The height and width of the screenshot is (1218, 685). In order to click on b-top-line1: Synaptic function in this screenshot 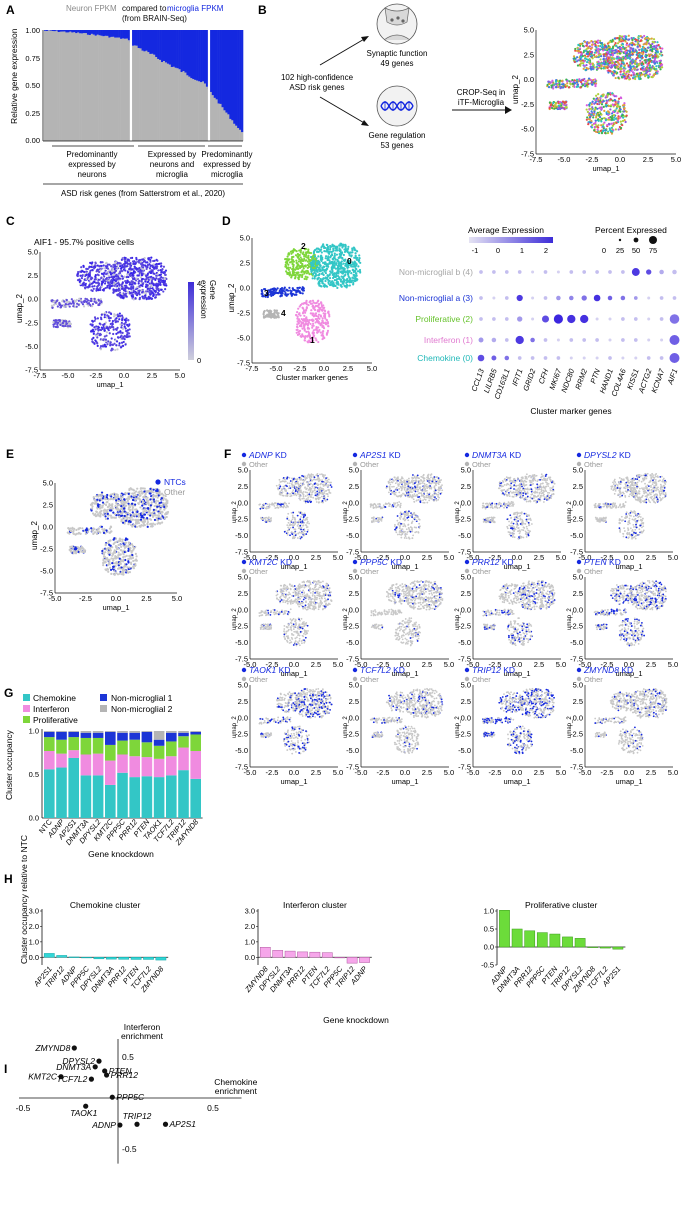, I will do `click(397, 53)`.